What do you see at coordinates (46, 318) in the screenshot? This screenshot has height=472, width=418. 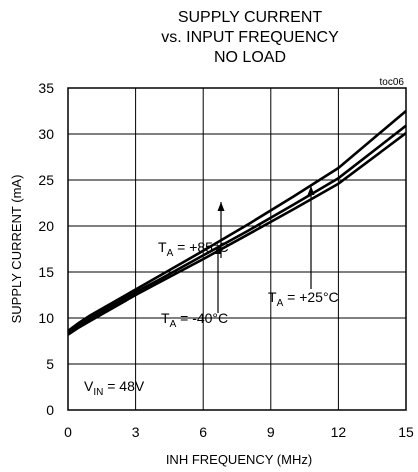 I see `y-tick-label: 10` at bounding box center [46, 318].